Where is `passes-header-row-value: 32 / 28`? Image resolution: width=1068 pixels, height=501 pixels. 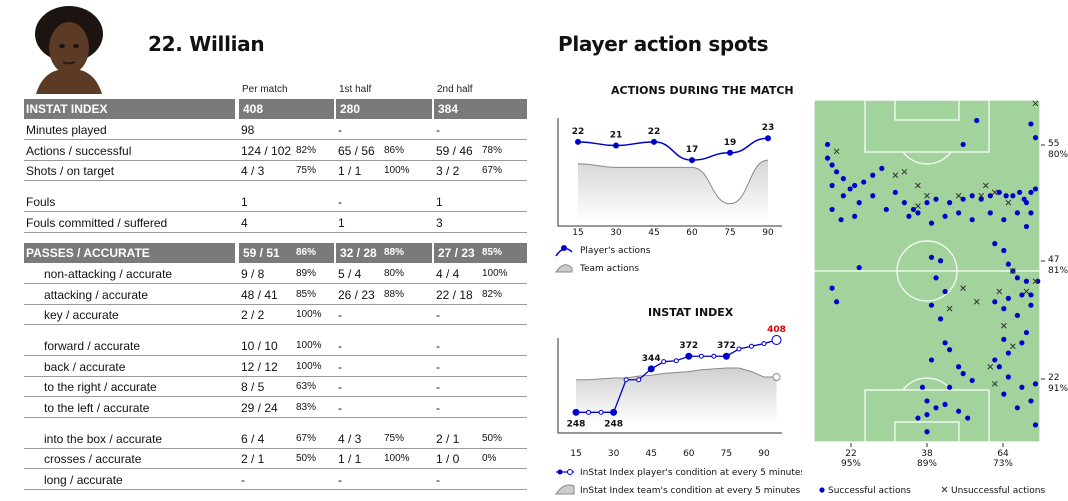 passes-header-row-value: 32 / 28 is located at coordinates (358, 253).